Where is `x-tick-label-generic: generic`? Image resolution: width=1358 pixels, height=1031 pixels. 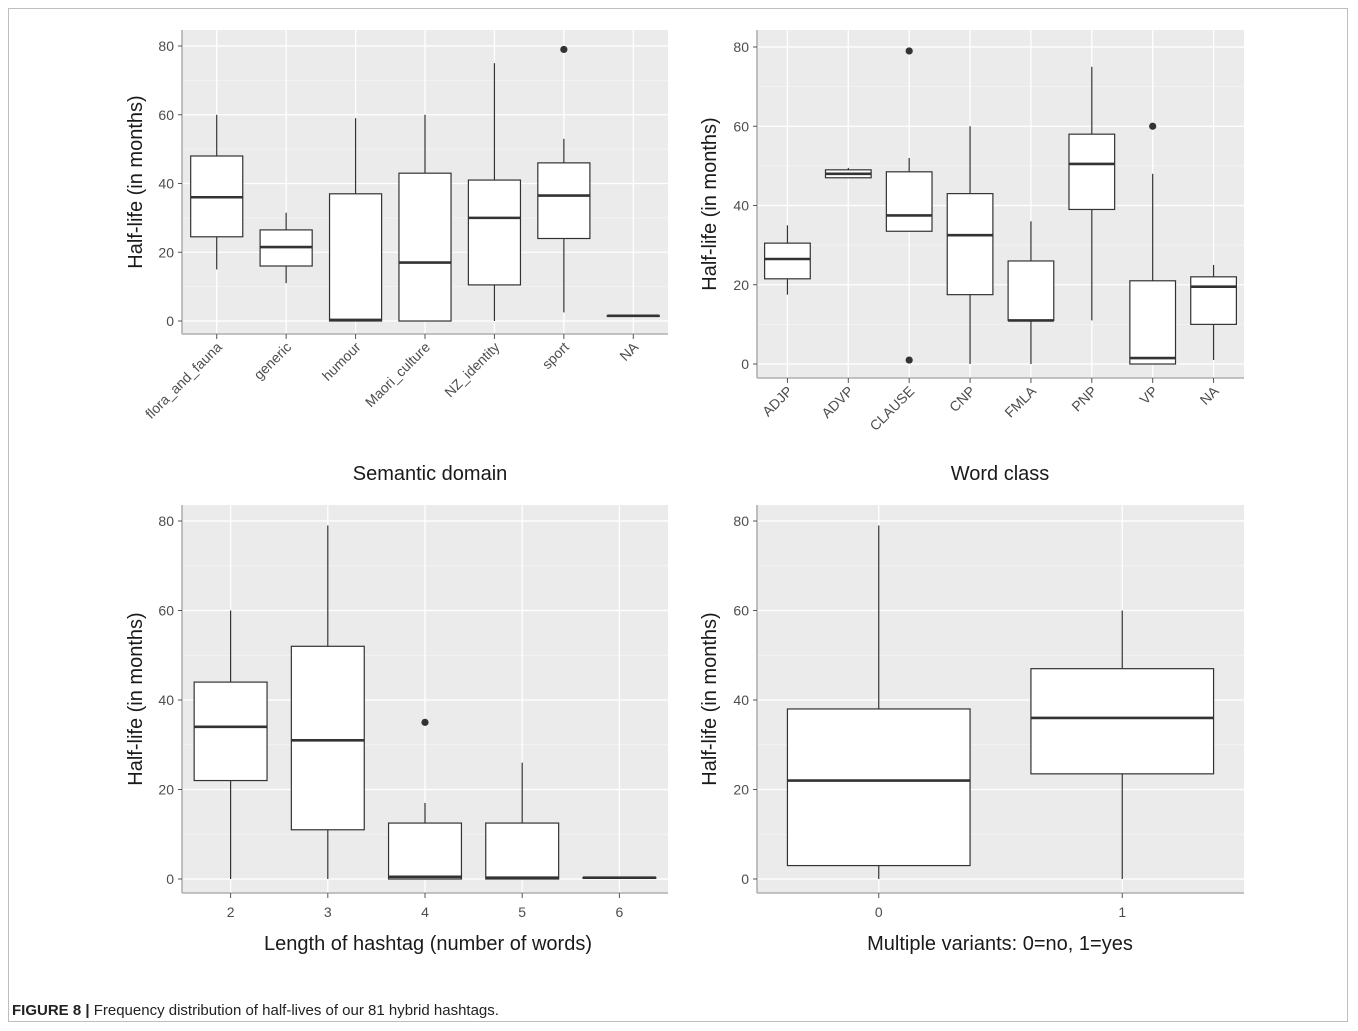
x-tick-label-generic: generic is located at coordinates (272, 361).